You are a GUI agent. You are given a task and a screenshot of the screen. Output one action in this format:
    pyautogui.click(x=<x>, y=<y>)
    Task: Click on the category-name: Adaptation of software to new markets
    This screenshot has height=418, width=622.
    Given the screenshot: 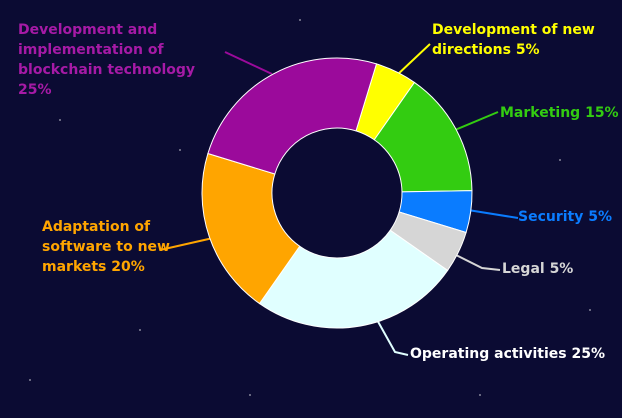 What is the action you would take?
    pyautogui.click(x=106, y=247)
    